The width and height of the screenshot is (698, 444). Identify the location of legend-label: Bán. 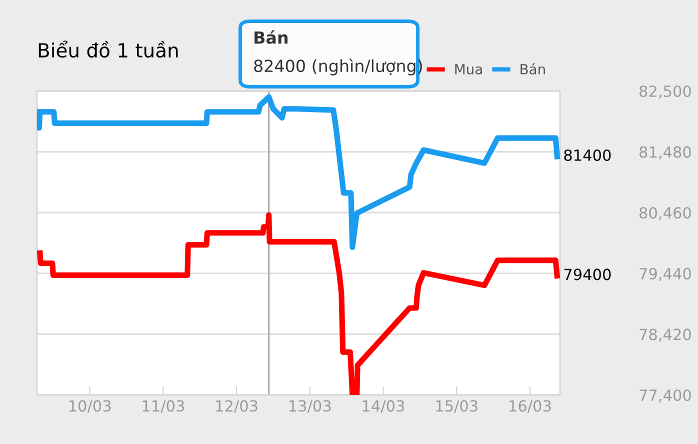
(532, 68).